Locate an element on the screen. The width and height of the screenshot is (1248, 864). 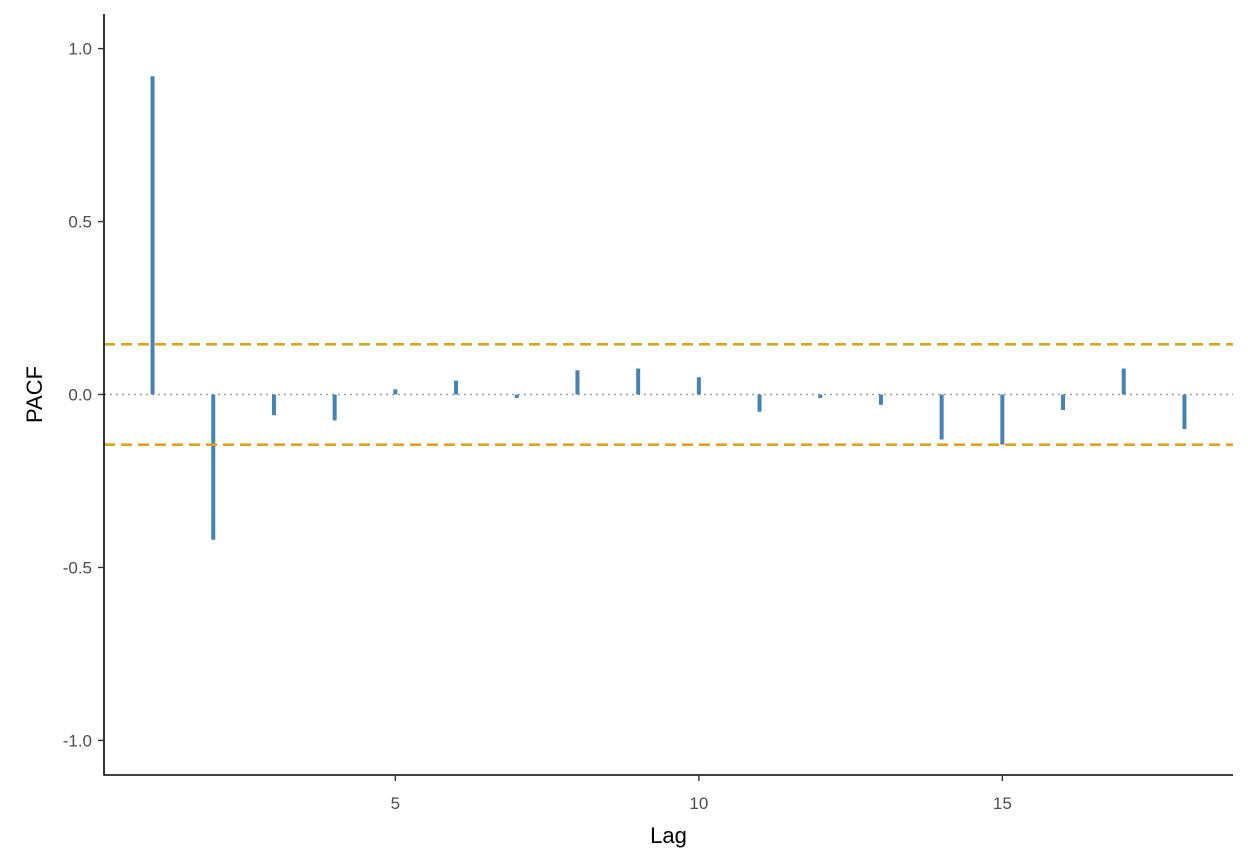
y-tick-label: -0.5 is located at coordinates (77, 567).